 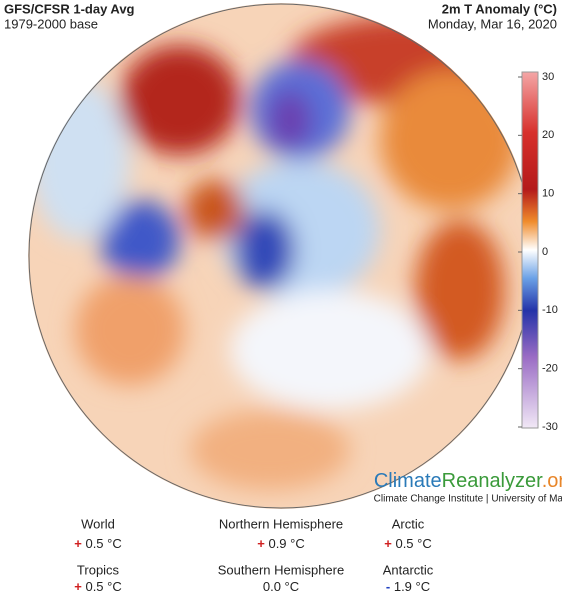 I want to click on subtitle: 1979-2000 base, so click(x=51, y=23).